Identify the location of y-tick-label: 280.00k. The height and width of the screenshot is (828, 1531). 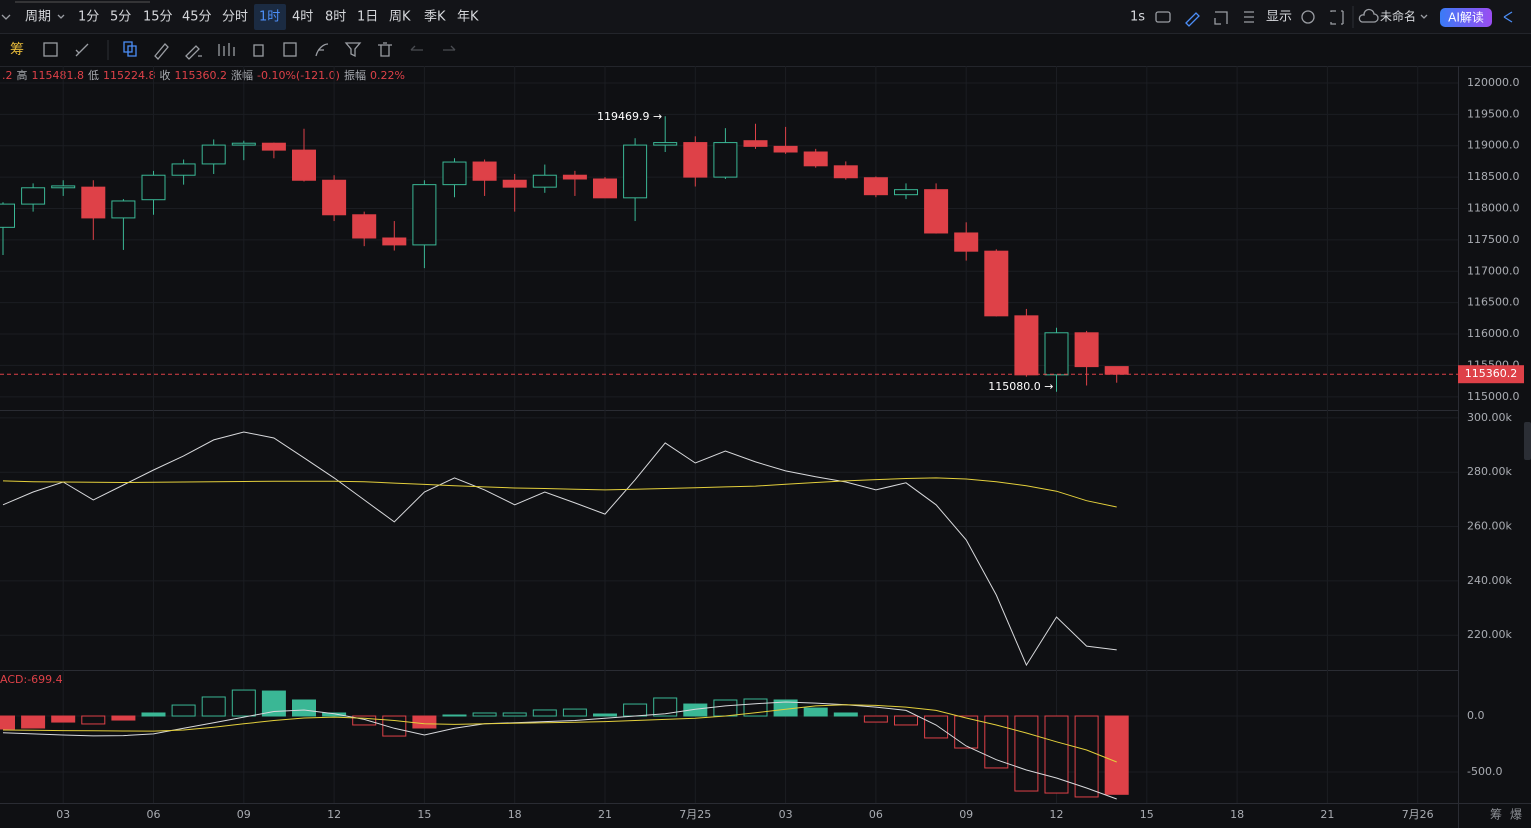
(1489, 471).